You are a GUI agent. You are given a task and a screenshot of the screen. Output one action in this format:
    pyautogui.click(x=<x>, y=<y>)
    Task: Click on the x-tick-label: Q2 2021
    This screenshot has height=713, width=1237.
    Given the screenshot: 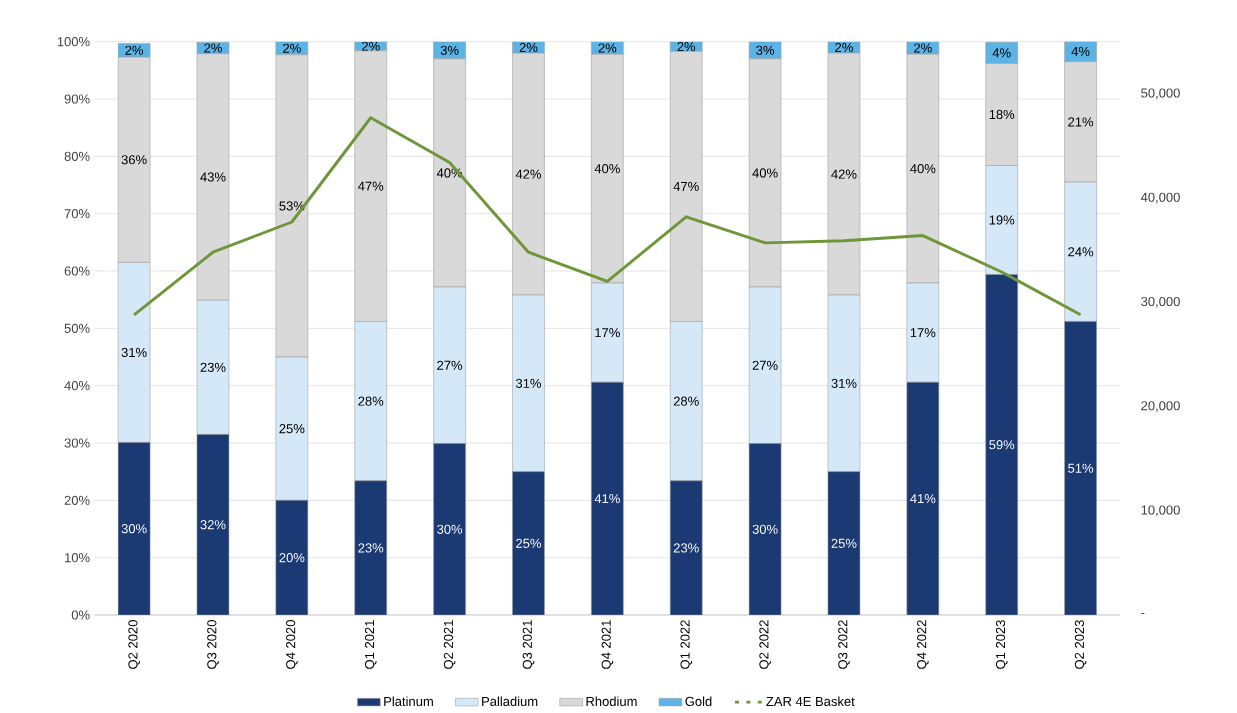 What is the action you would take?
    pyautogui.click(x=449, y=644)
    